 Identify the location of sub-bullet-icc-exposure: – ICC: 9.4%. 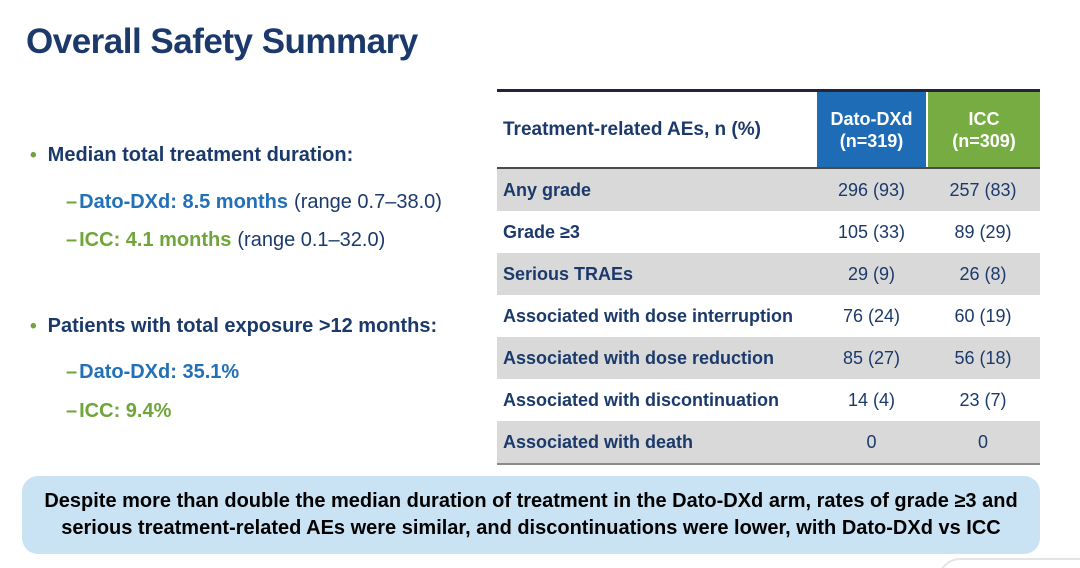
(118, 411).